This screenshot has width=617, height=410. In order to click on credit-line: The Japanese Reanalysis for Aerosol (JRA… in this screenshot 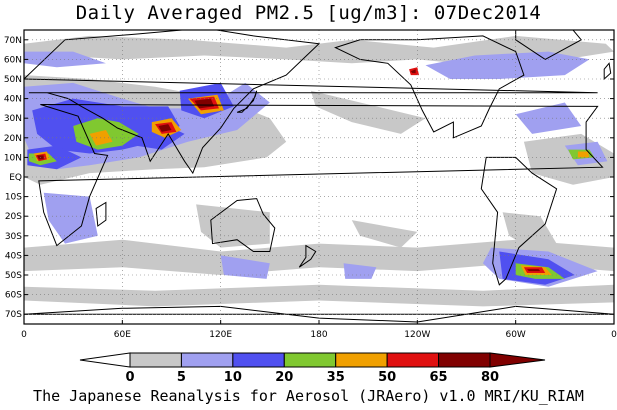, I will do `click(308, 396)`.